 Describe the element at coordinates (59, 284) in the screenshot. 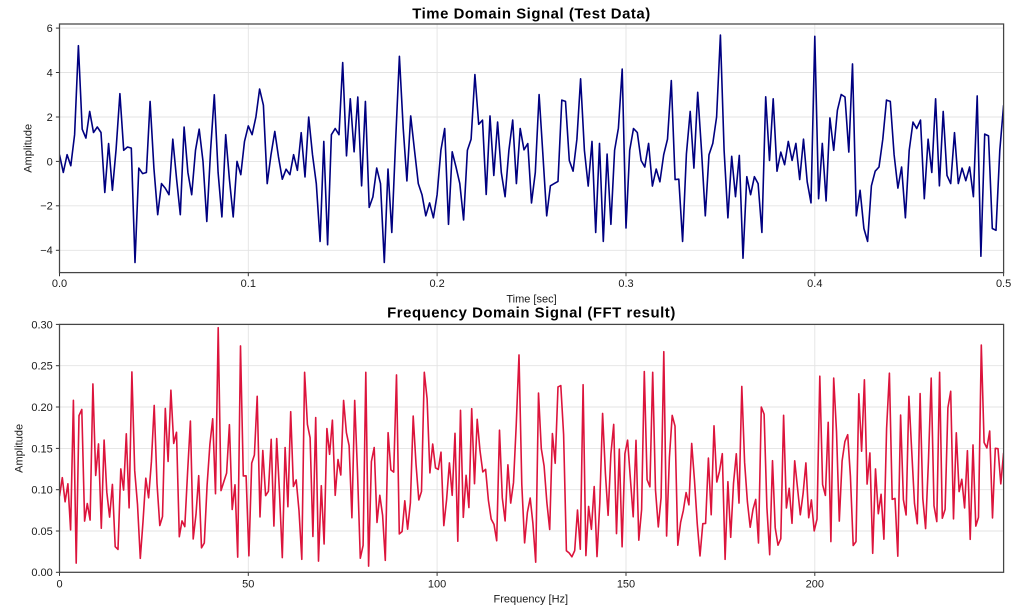

I see `svg-text: 0.0` at that location.